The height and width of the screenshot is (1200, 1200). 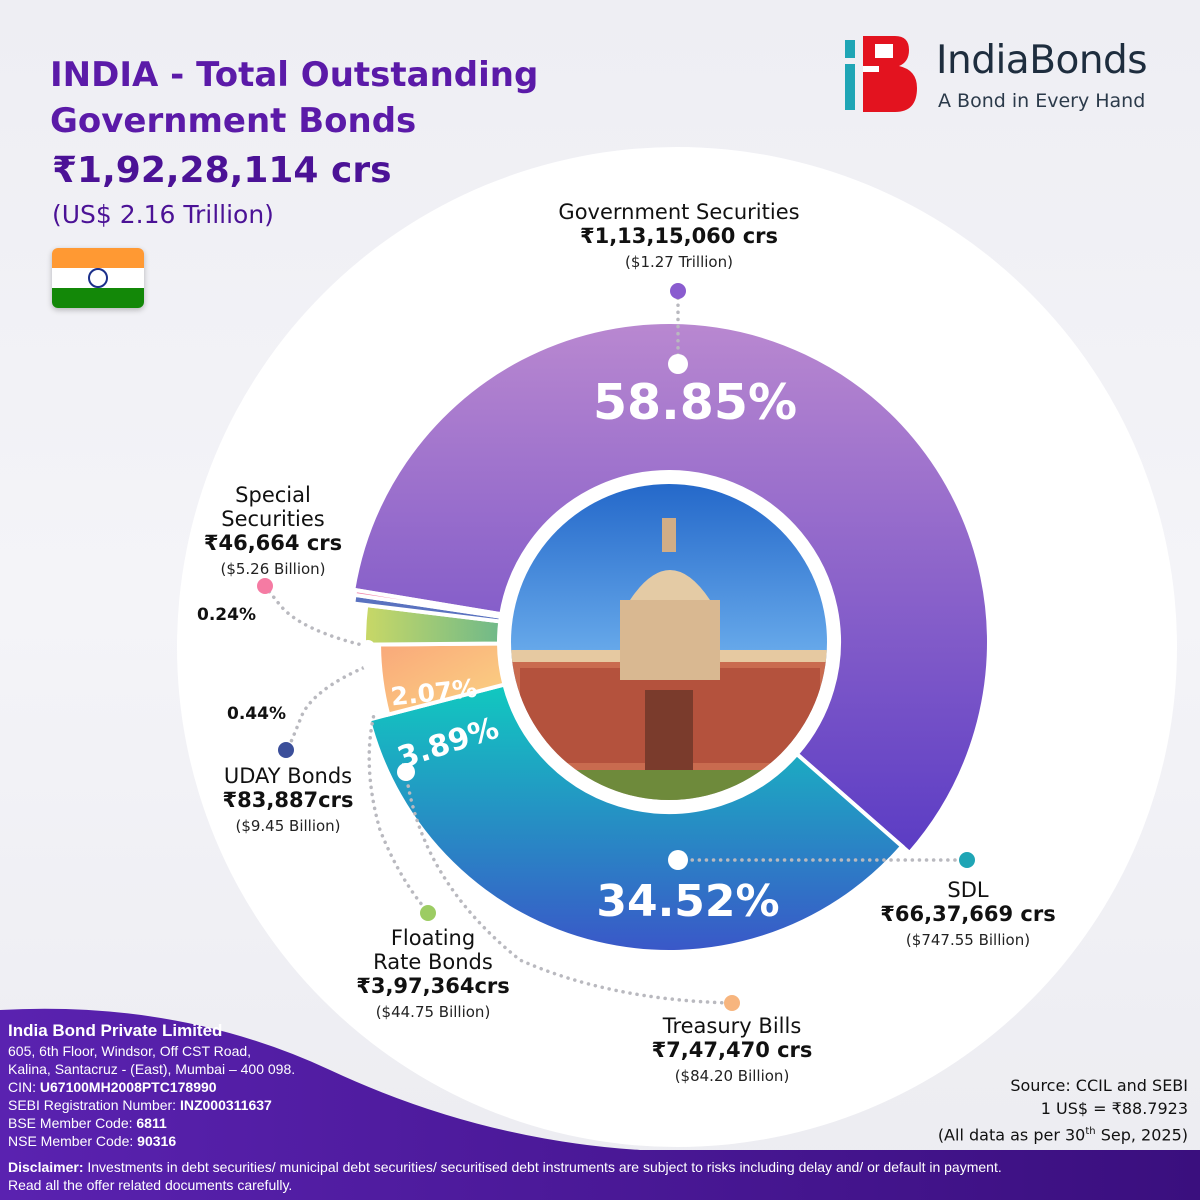 I want to click on label-tbills-usd: ($84.20 Billion), so click(x=732, y=1076).